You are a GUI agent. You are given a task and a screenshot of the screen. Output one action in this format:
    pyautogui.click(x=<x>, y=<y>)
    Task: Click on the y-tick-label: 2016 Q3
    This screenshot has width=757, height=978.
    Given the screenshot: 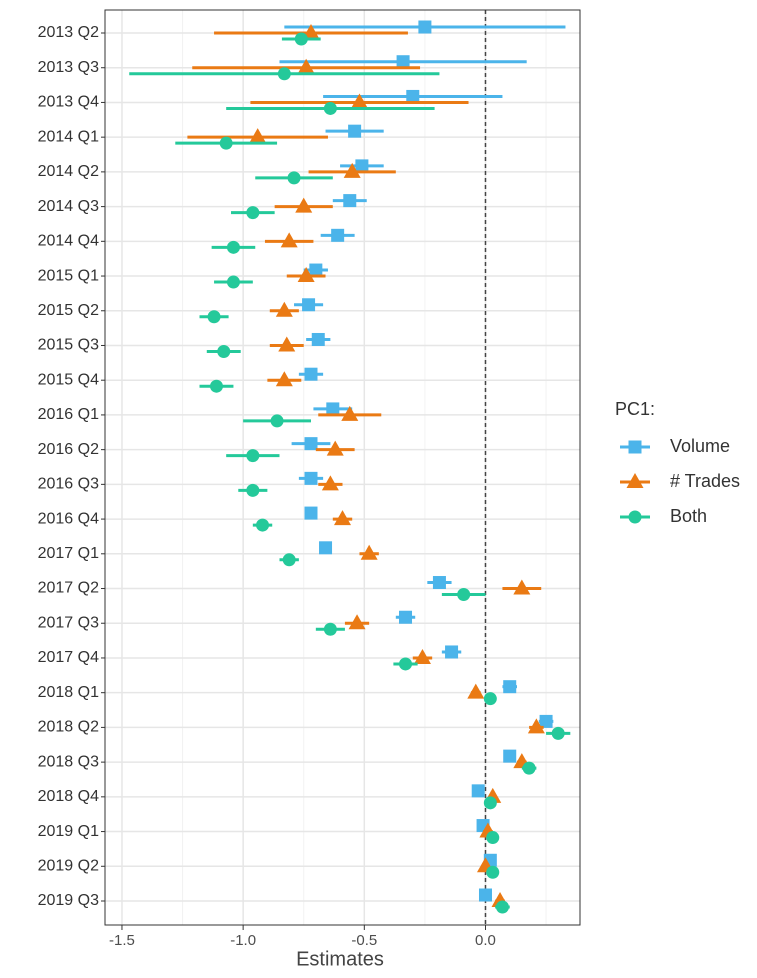 What is the action you would take?
    pyautogui.click(x=68, y=484)
    